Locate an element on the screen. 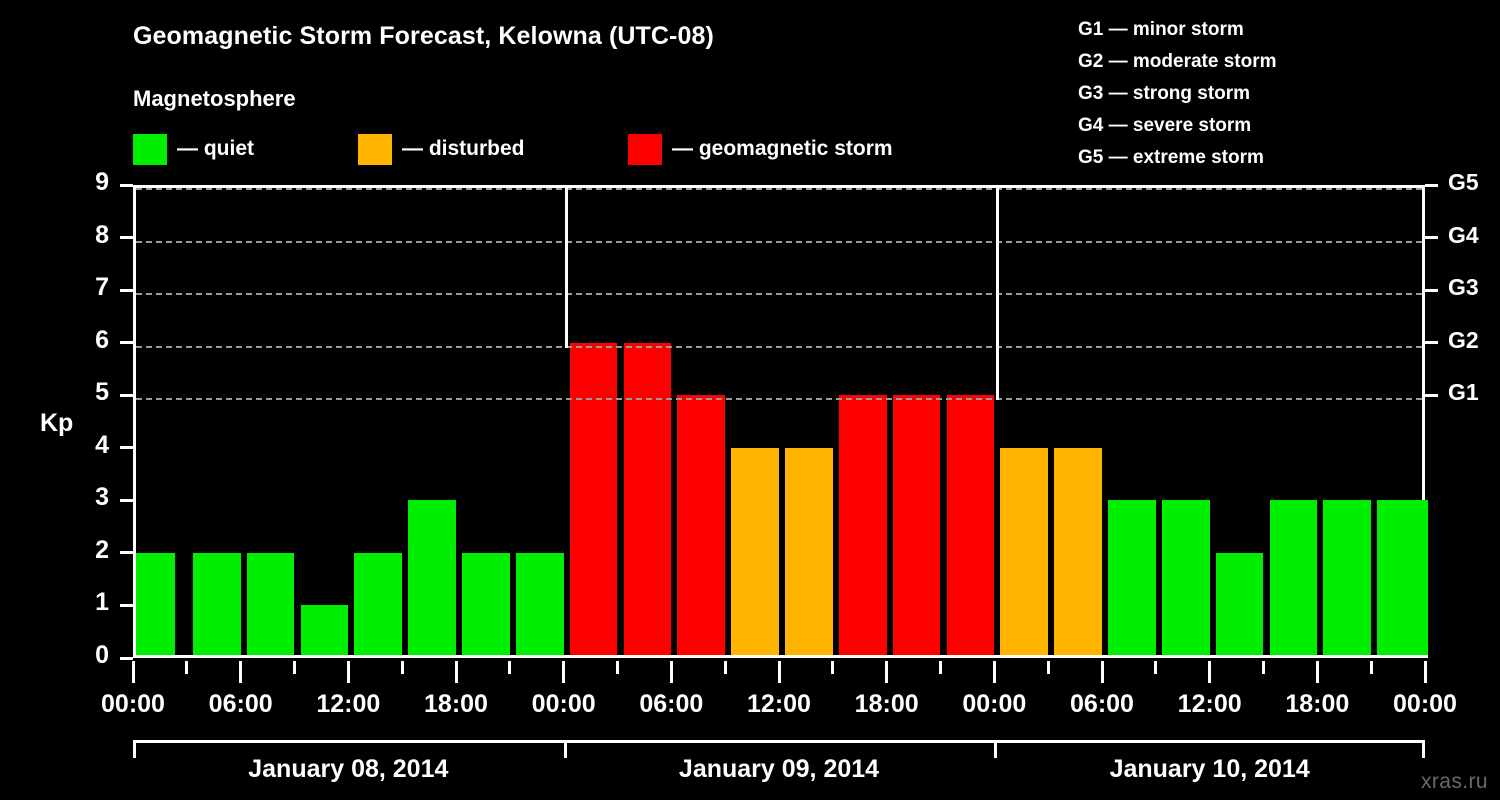 This screenshot has height=800, width=1500. g-scale-row-g2: G2 — moderate storm is located at coordinates (1177, 61).